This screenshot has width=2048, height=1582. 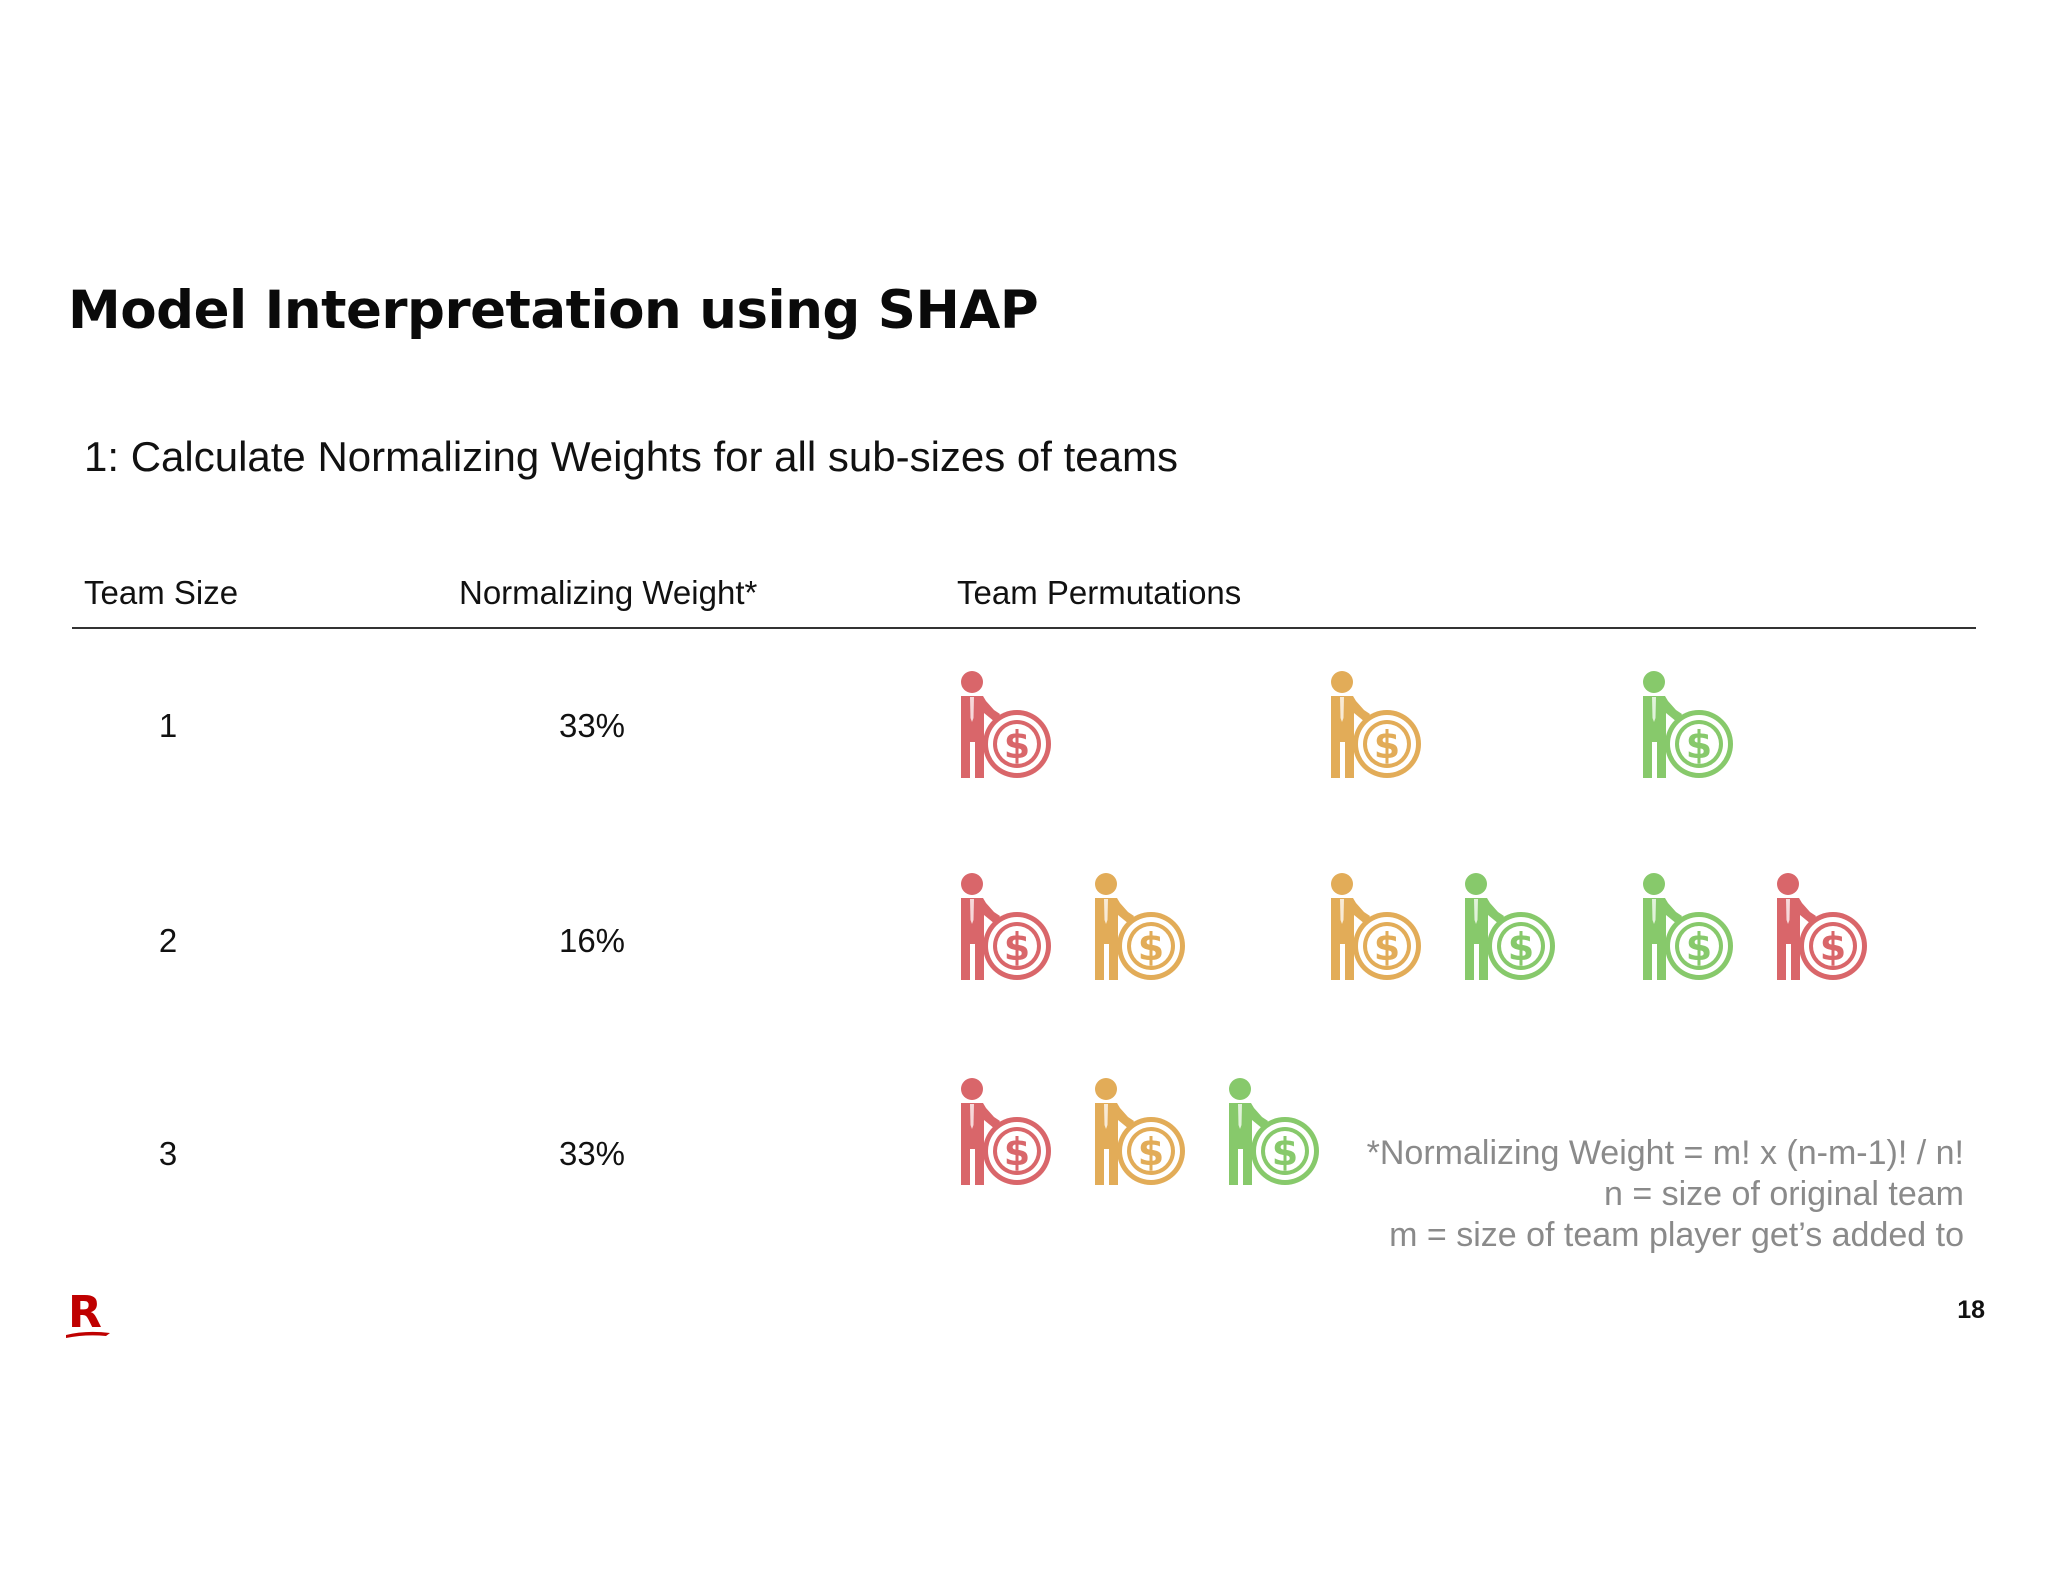 What do you see at coordinates (1024, 628) in the screenshot?
I see `table-header-divider` at bounding box center [1024, 628].